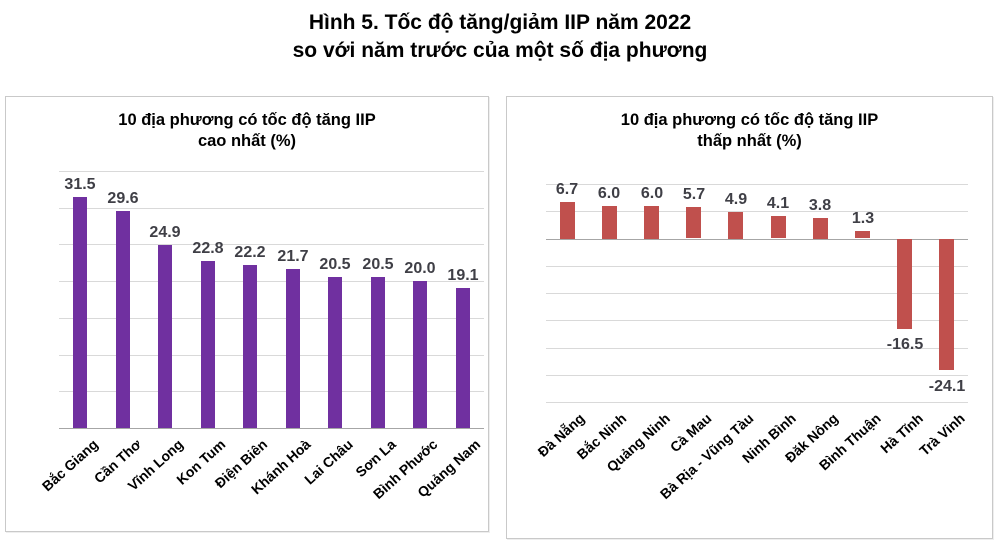 Image resolution: width=1000 pixels, height=544 pixels. I want to click on bar-value-label: 22.2, so click(250, 252).